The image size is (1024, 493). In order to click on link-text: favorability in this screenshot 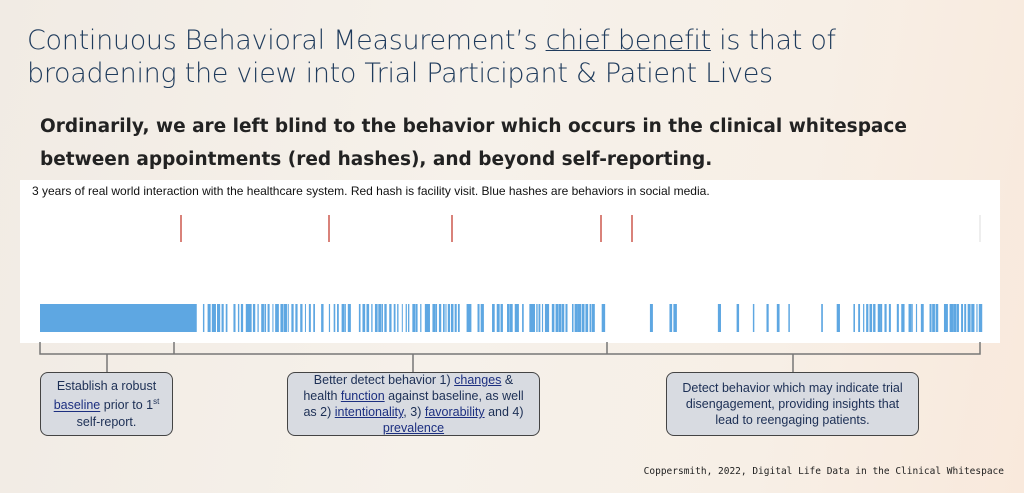, I will do `click(454, 412)`.